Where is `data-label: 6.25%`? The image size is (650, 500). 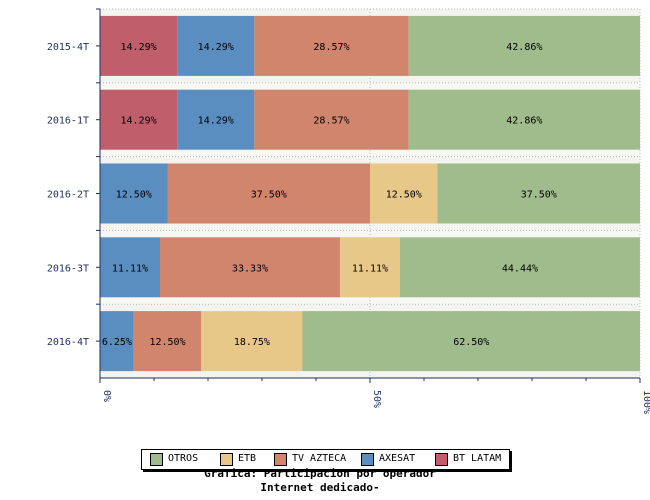
data-label: 6.25% is located at coordinates (117, 342).